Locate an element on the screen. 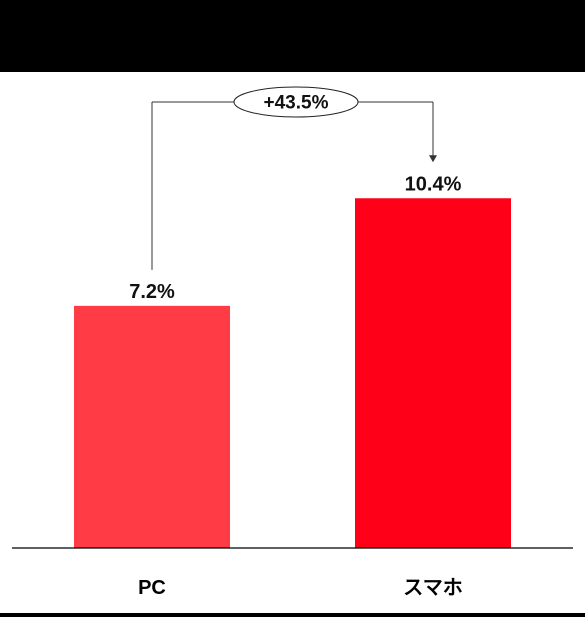  header-band is located at coordinates (292, 36).